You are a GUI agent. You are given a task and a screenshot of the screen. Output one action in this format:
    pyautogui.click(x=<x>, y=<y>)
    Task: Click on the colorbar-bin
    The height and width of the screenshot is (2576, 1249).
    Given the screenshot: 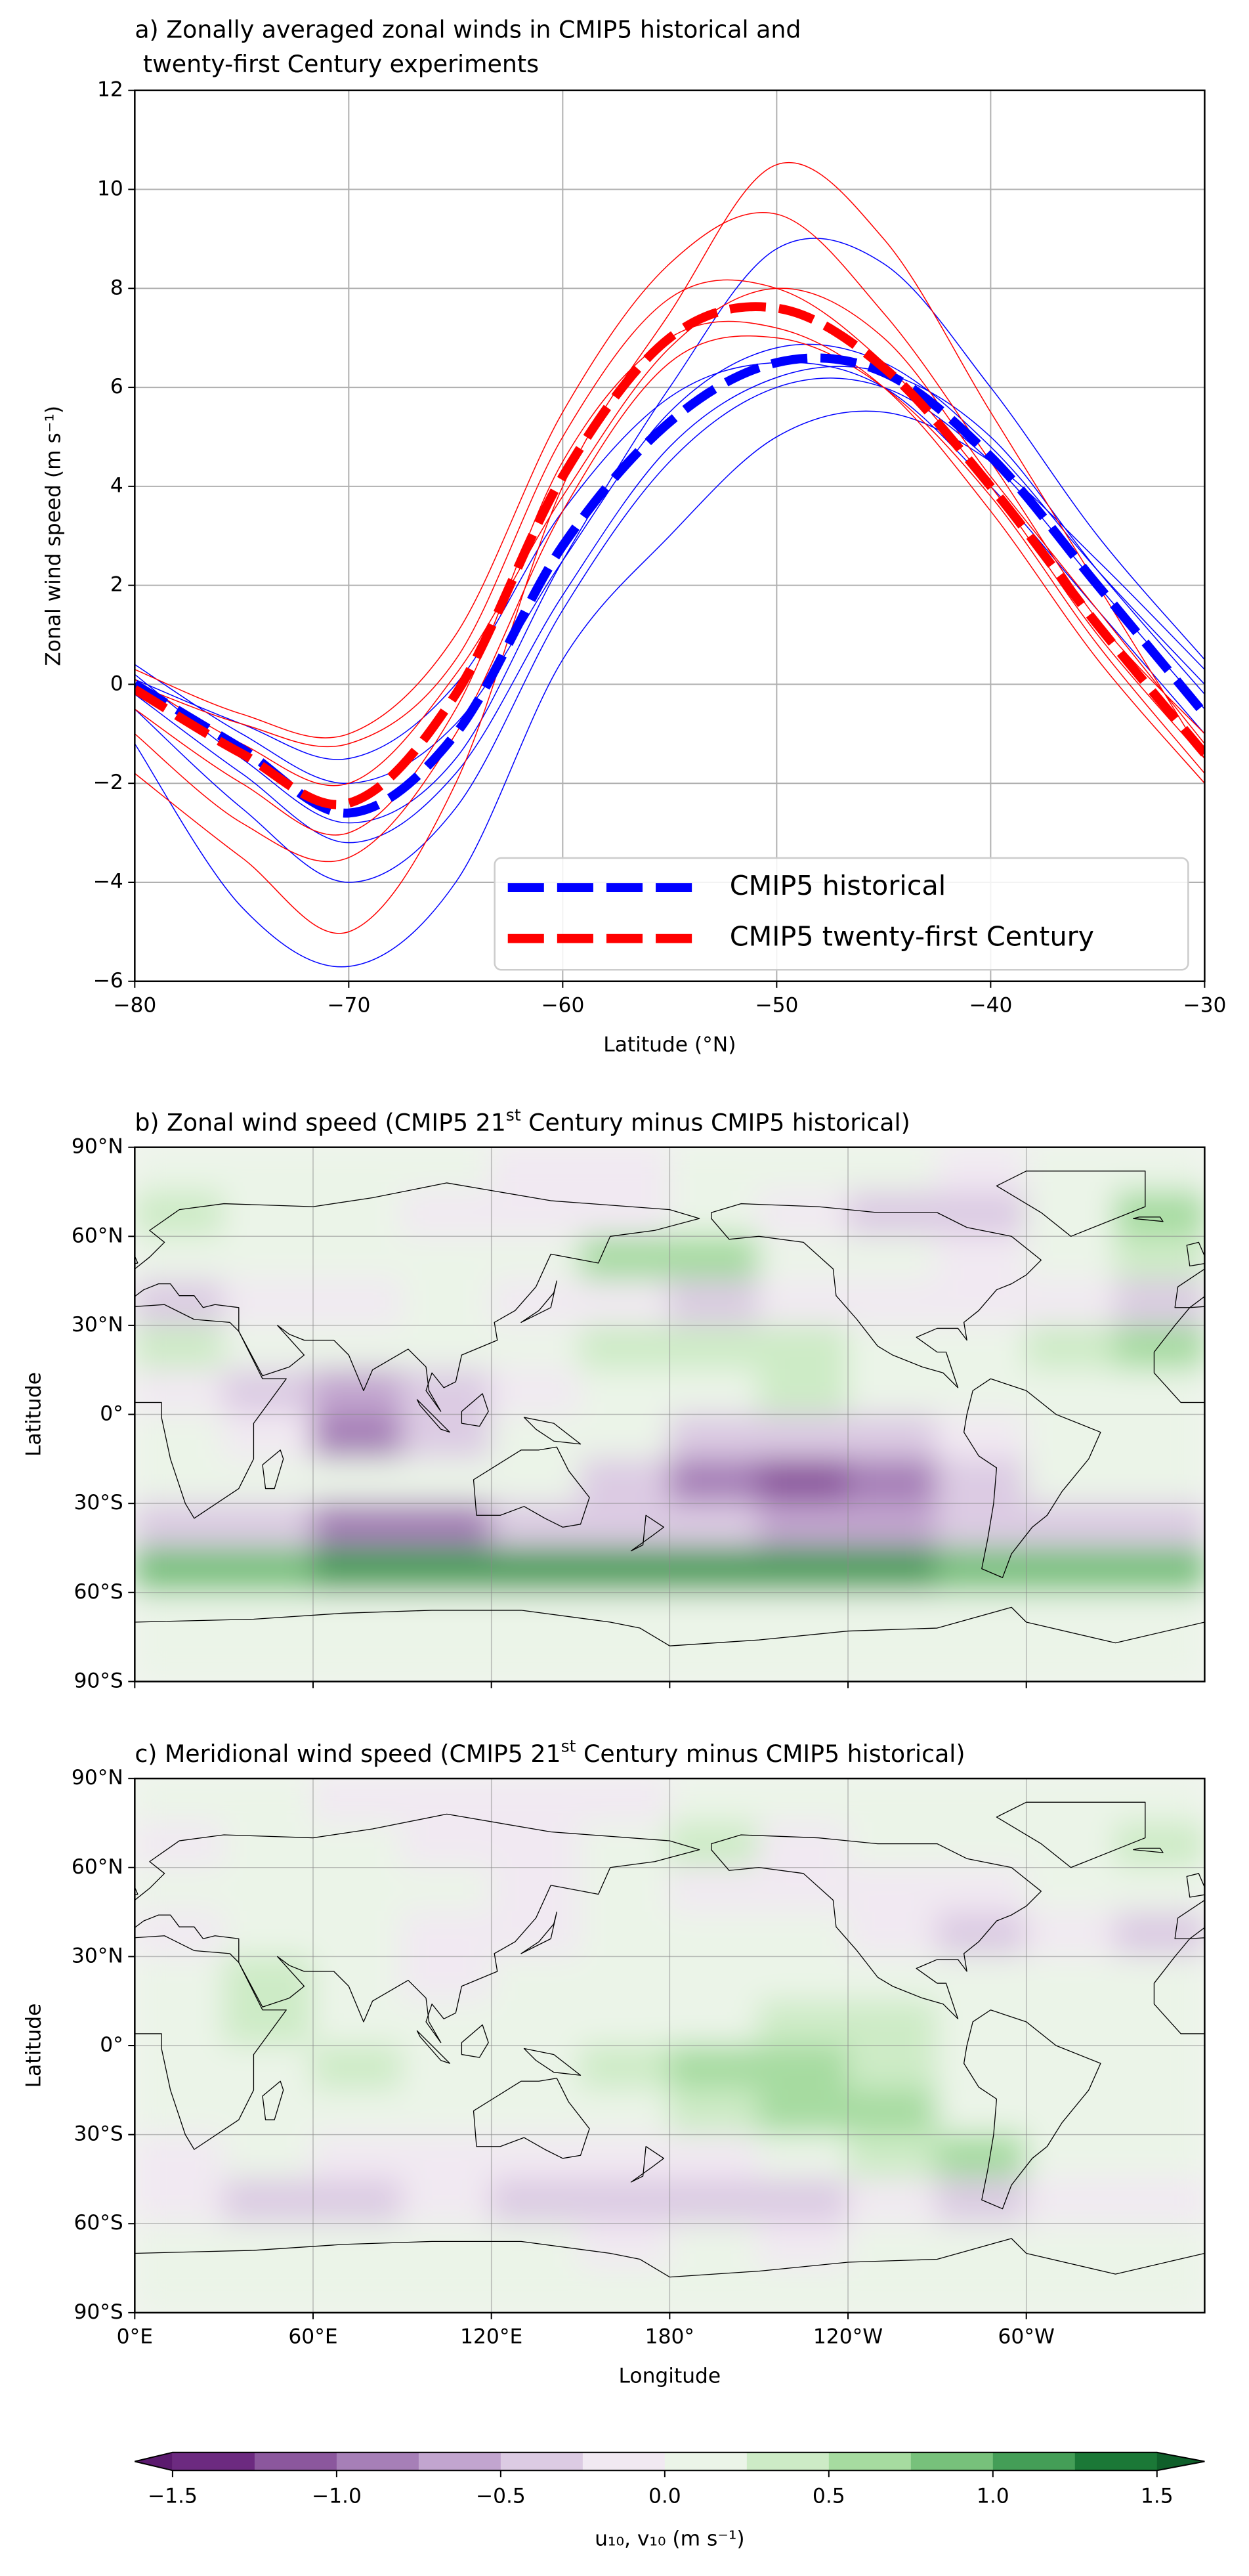 What is the action you would take?
    pyautogui.click(x=295, y=2461)
    